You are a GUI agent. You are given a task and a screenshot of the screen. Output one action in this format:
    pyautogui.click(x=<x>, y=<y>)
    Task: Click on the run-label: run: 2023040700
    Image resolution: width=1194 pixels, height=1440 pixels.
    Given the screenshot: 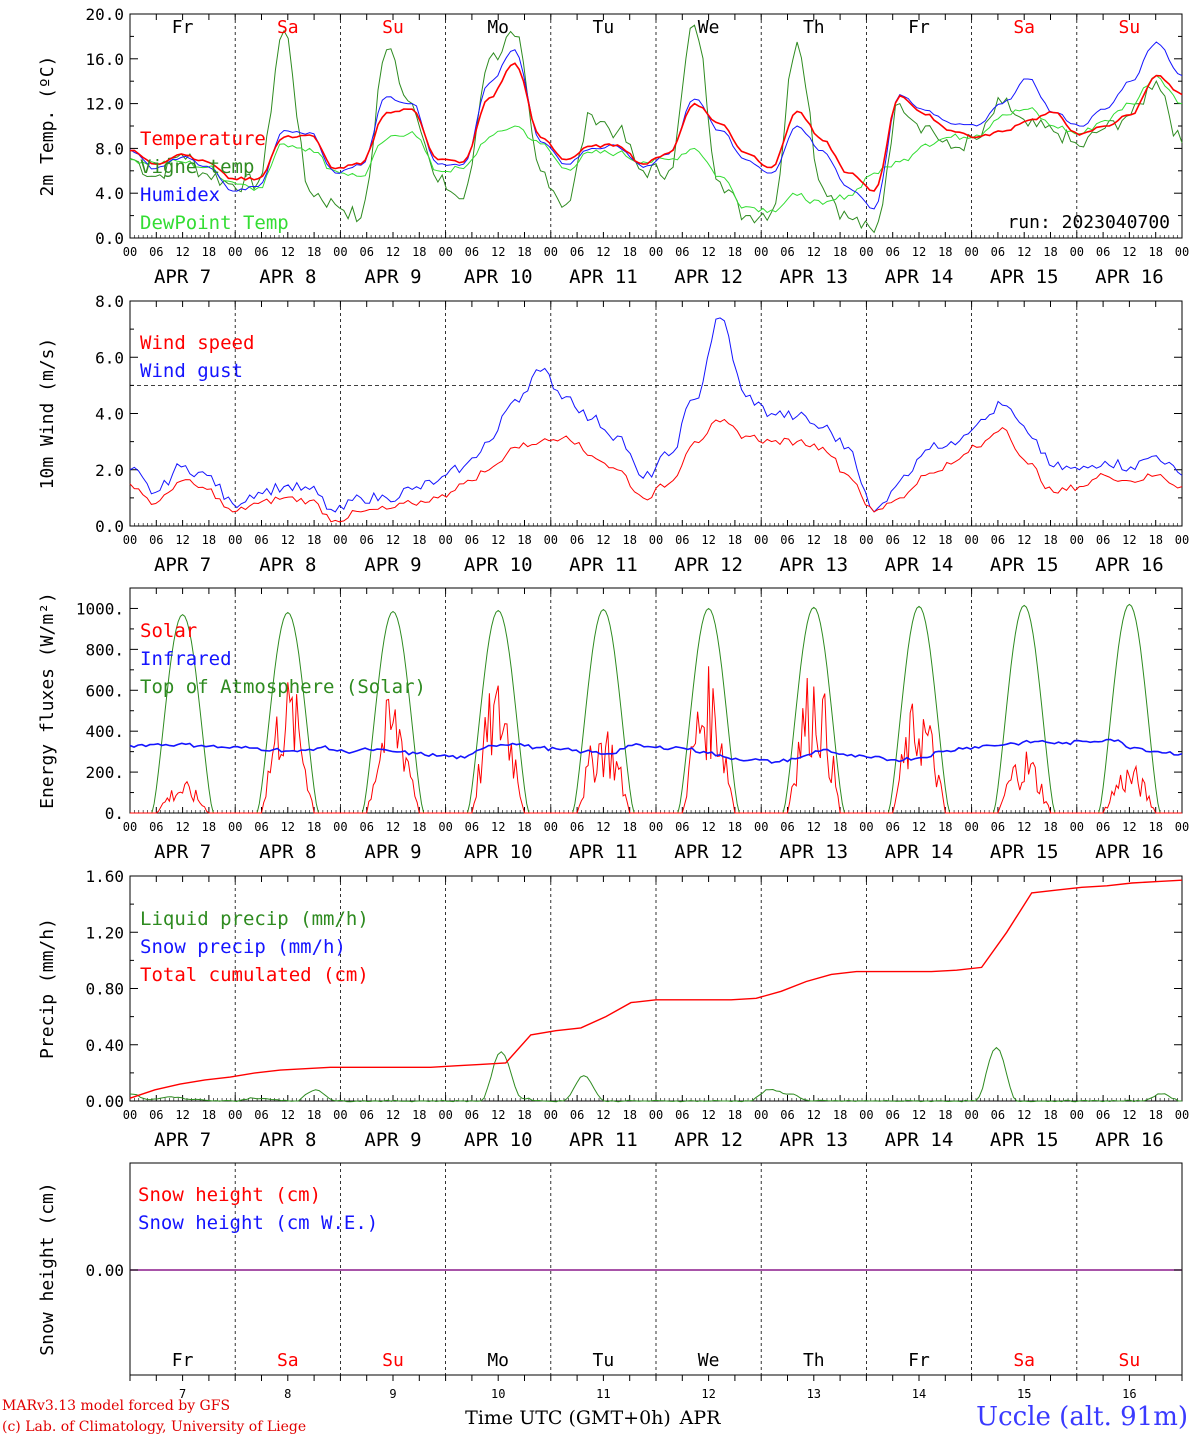 What is the action you would take?
    pyautogui.click(x=1088, y=222)
    